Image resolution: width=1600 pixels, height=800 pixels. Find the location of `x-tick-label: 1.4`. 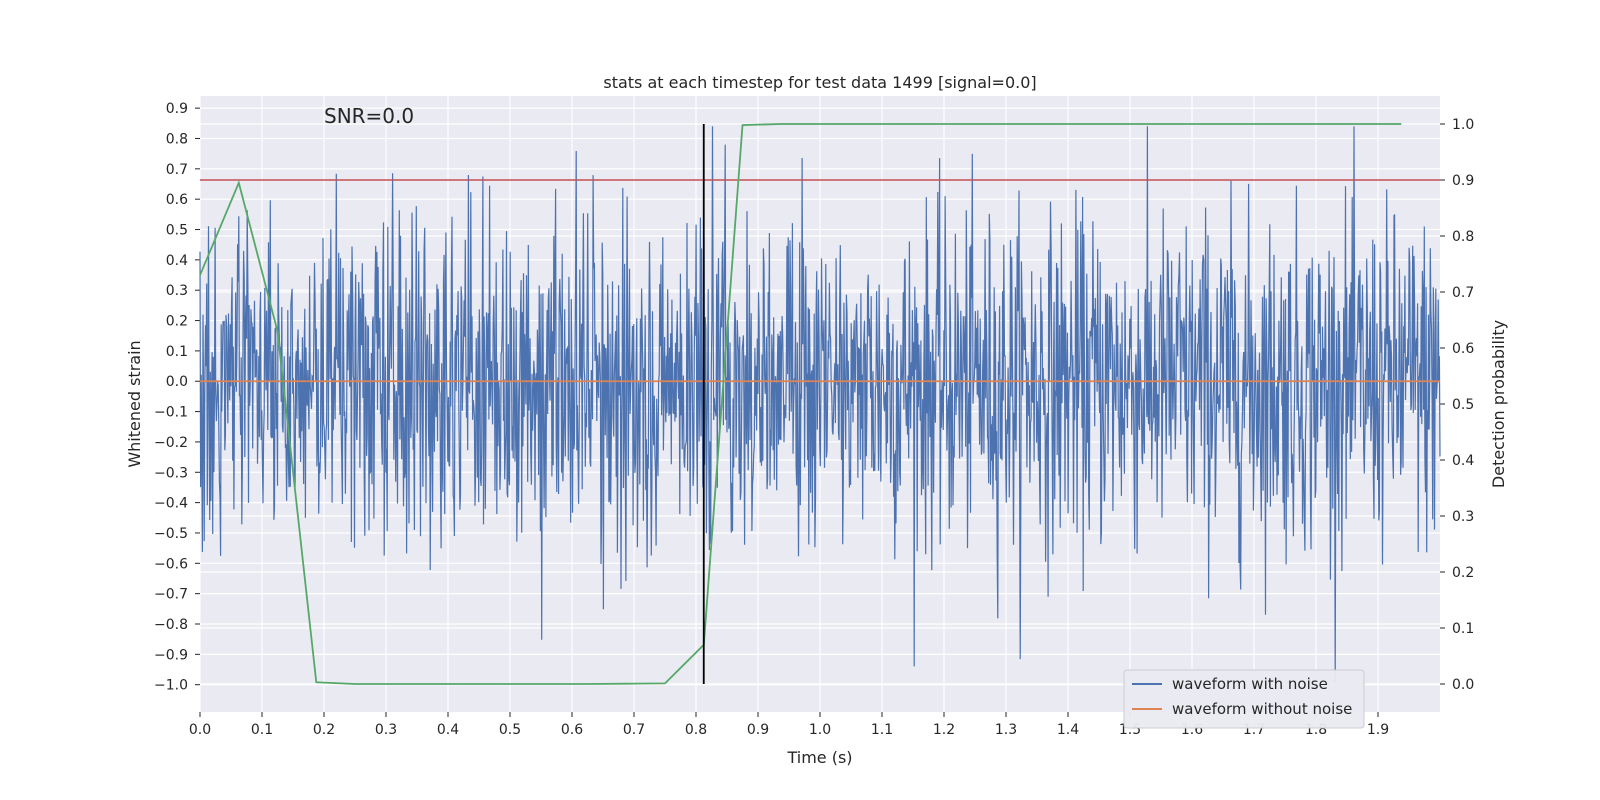

x-tick-label: 1.4 is located at coordinates (1068, 730).